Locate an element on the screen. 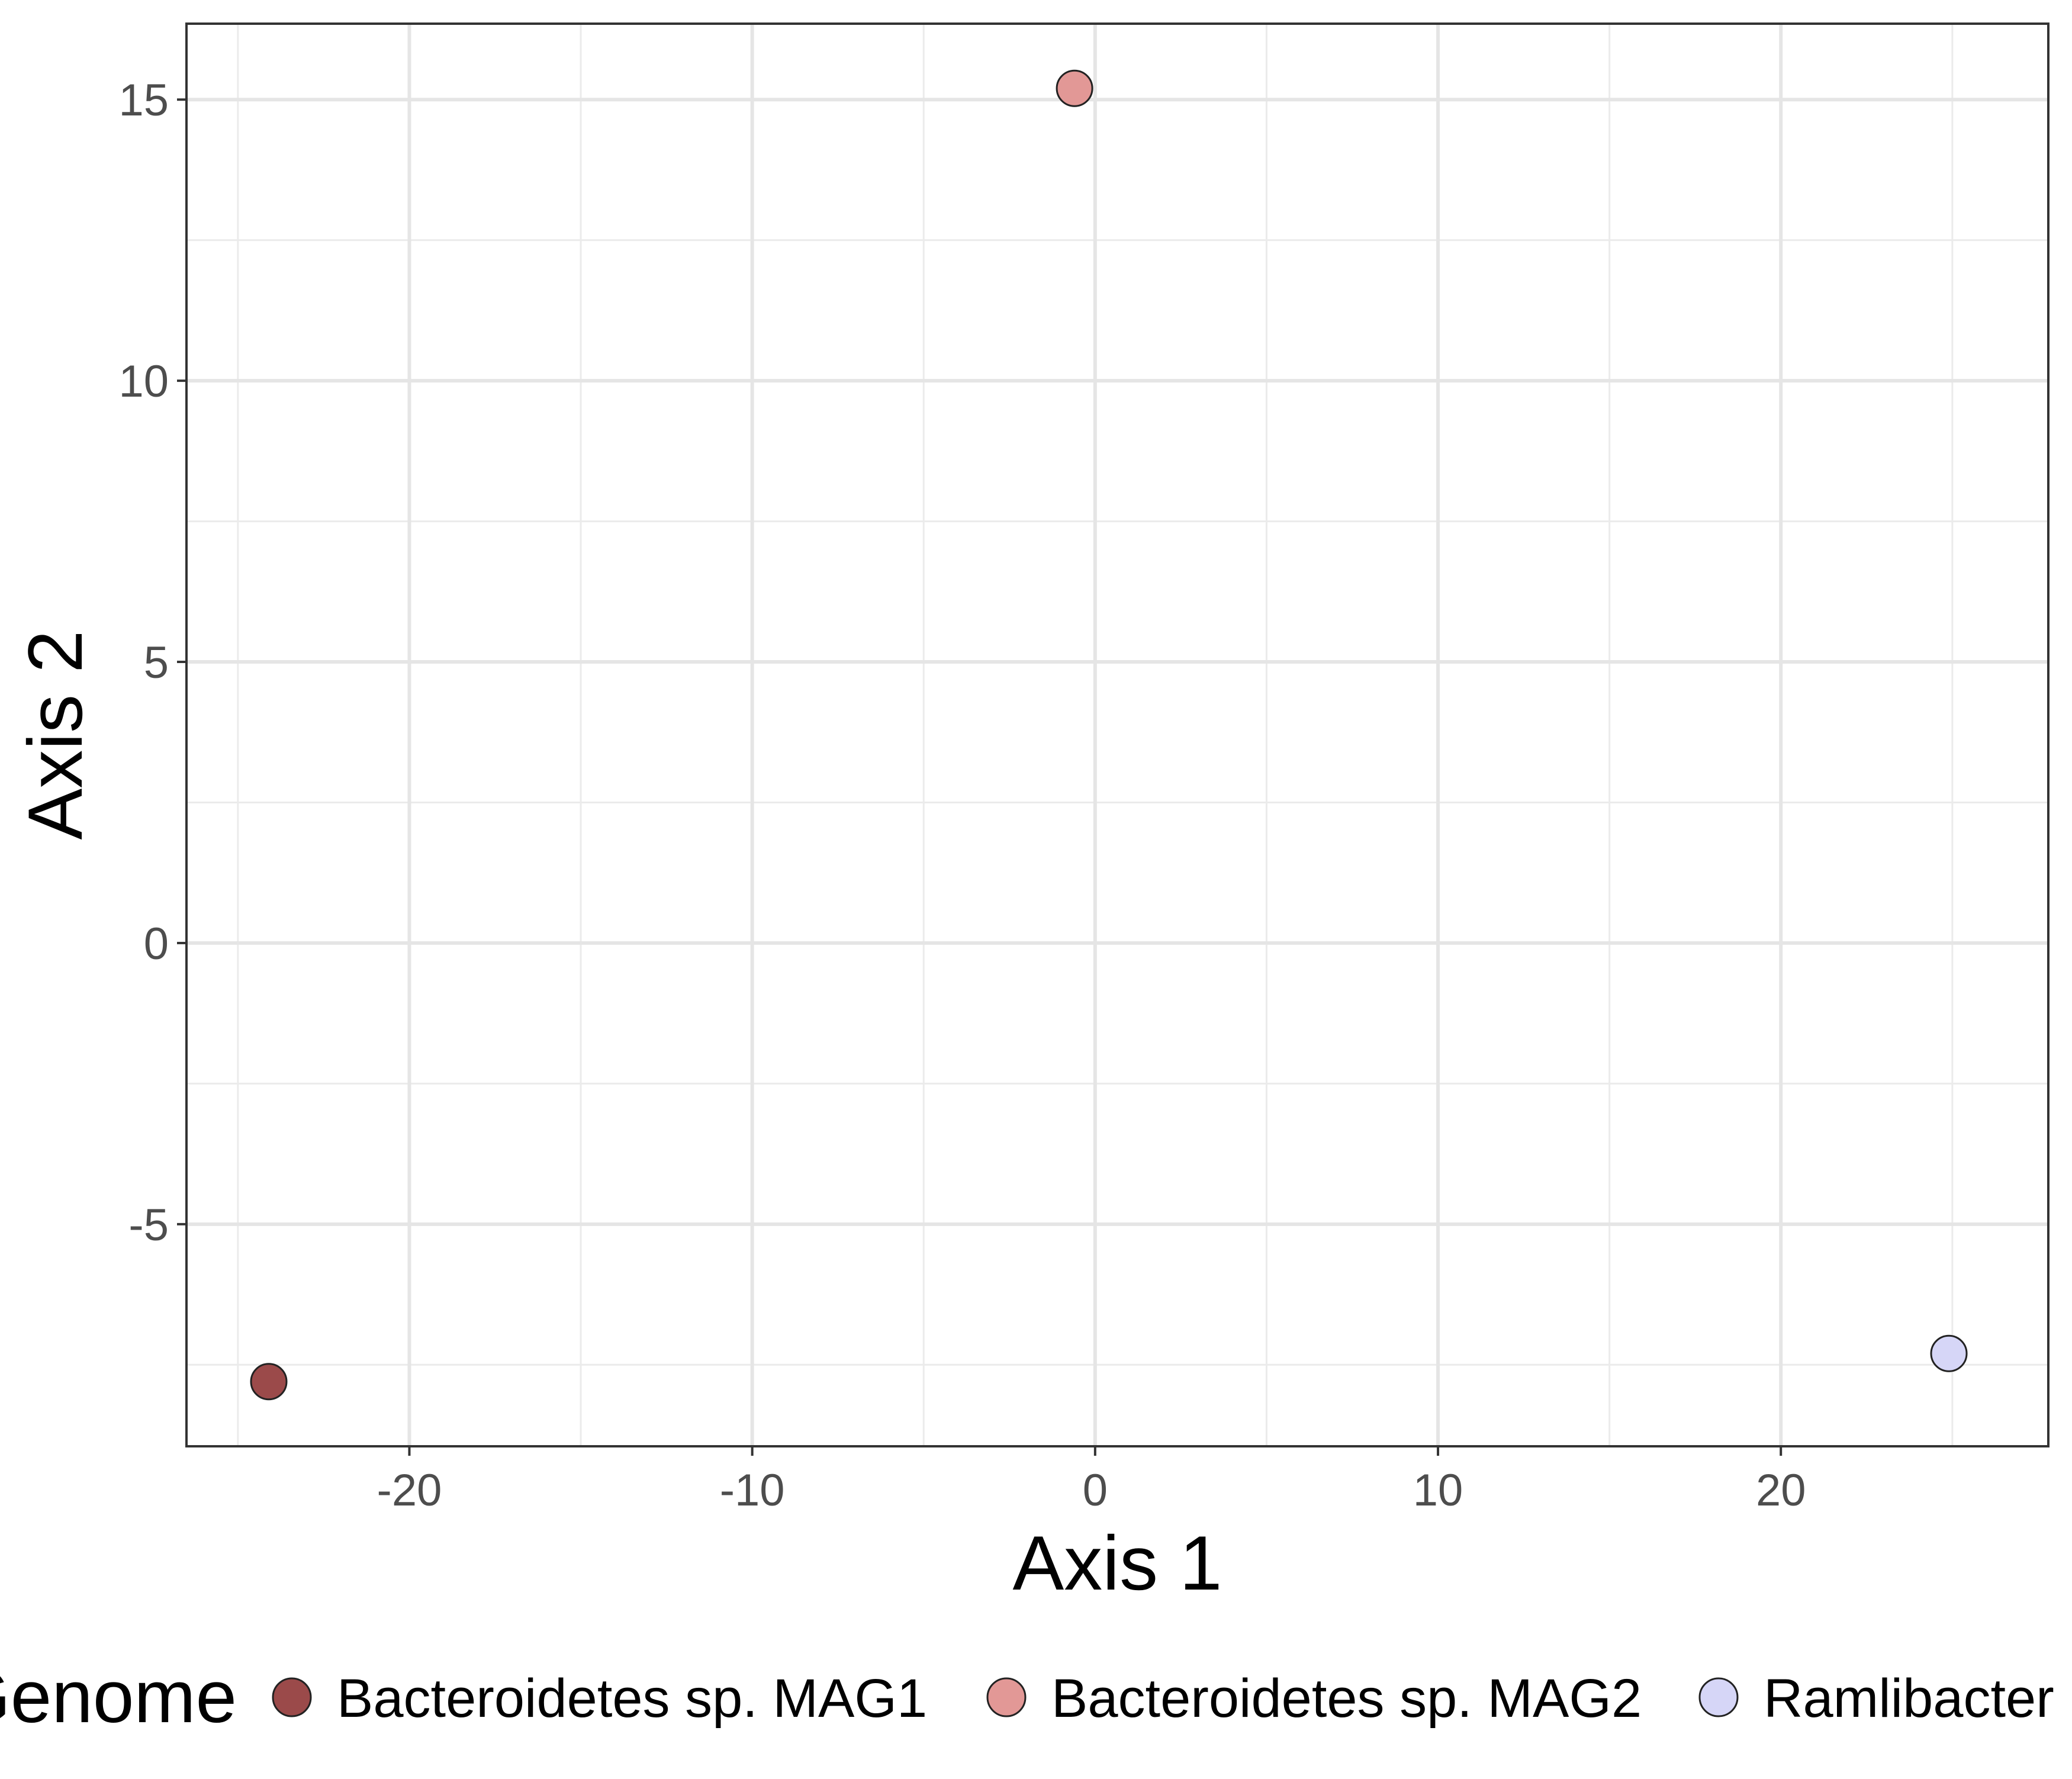  legend-title: Genome is located at coordinates (118, 1697).